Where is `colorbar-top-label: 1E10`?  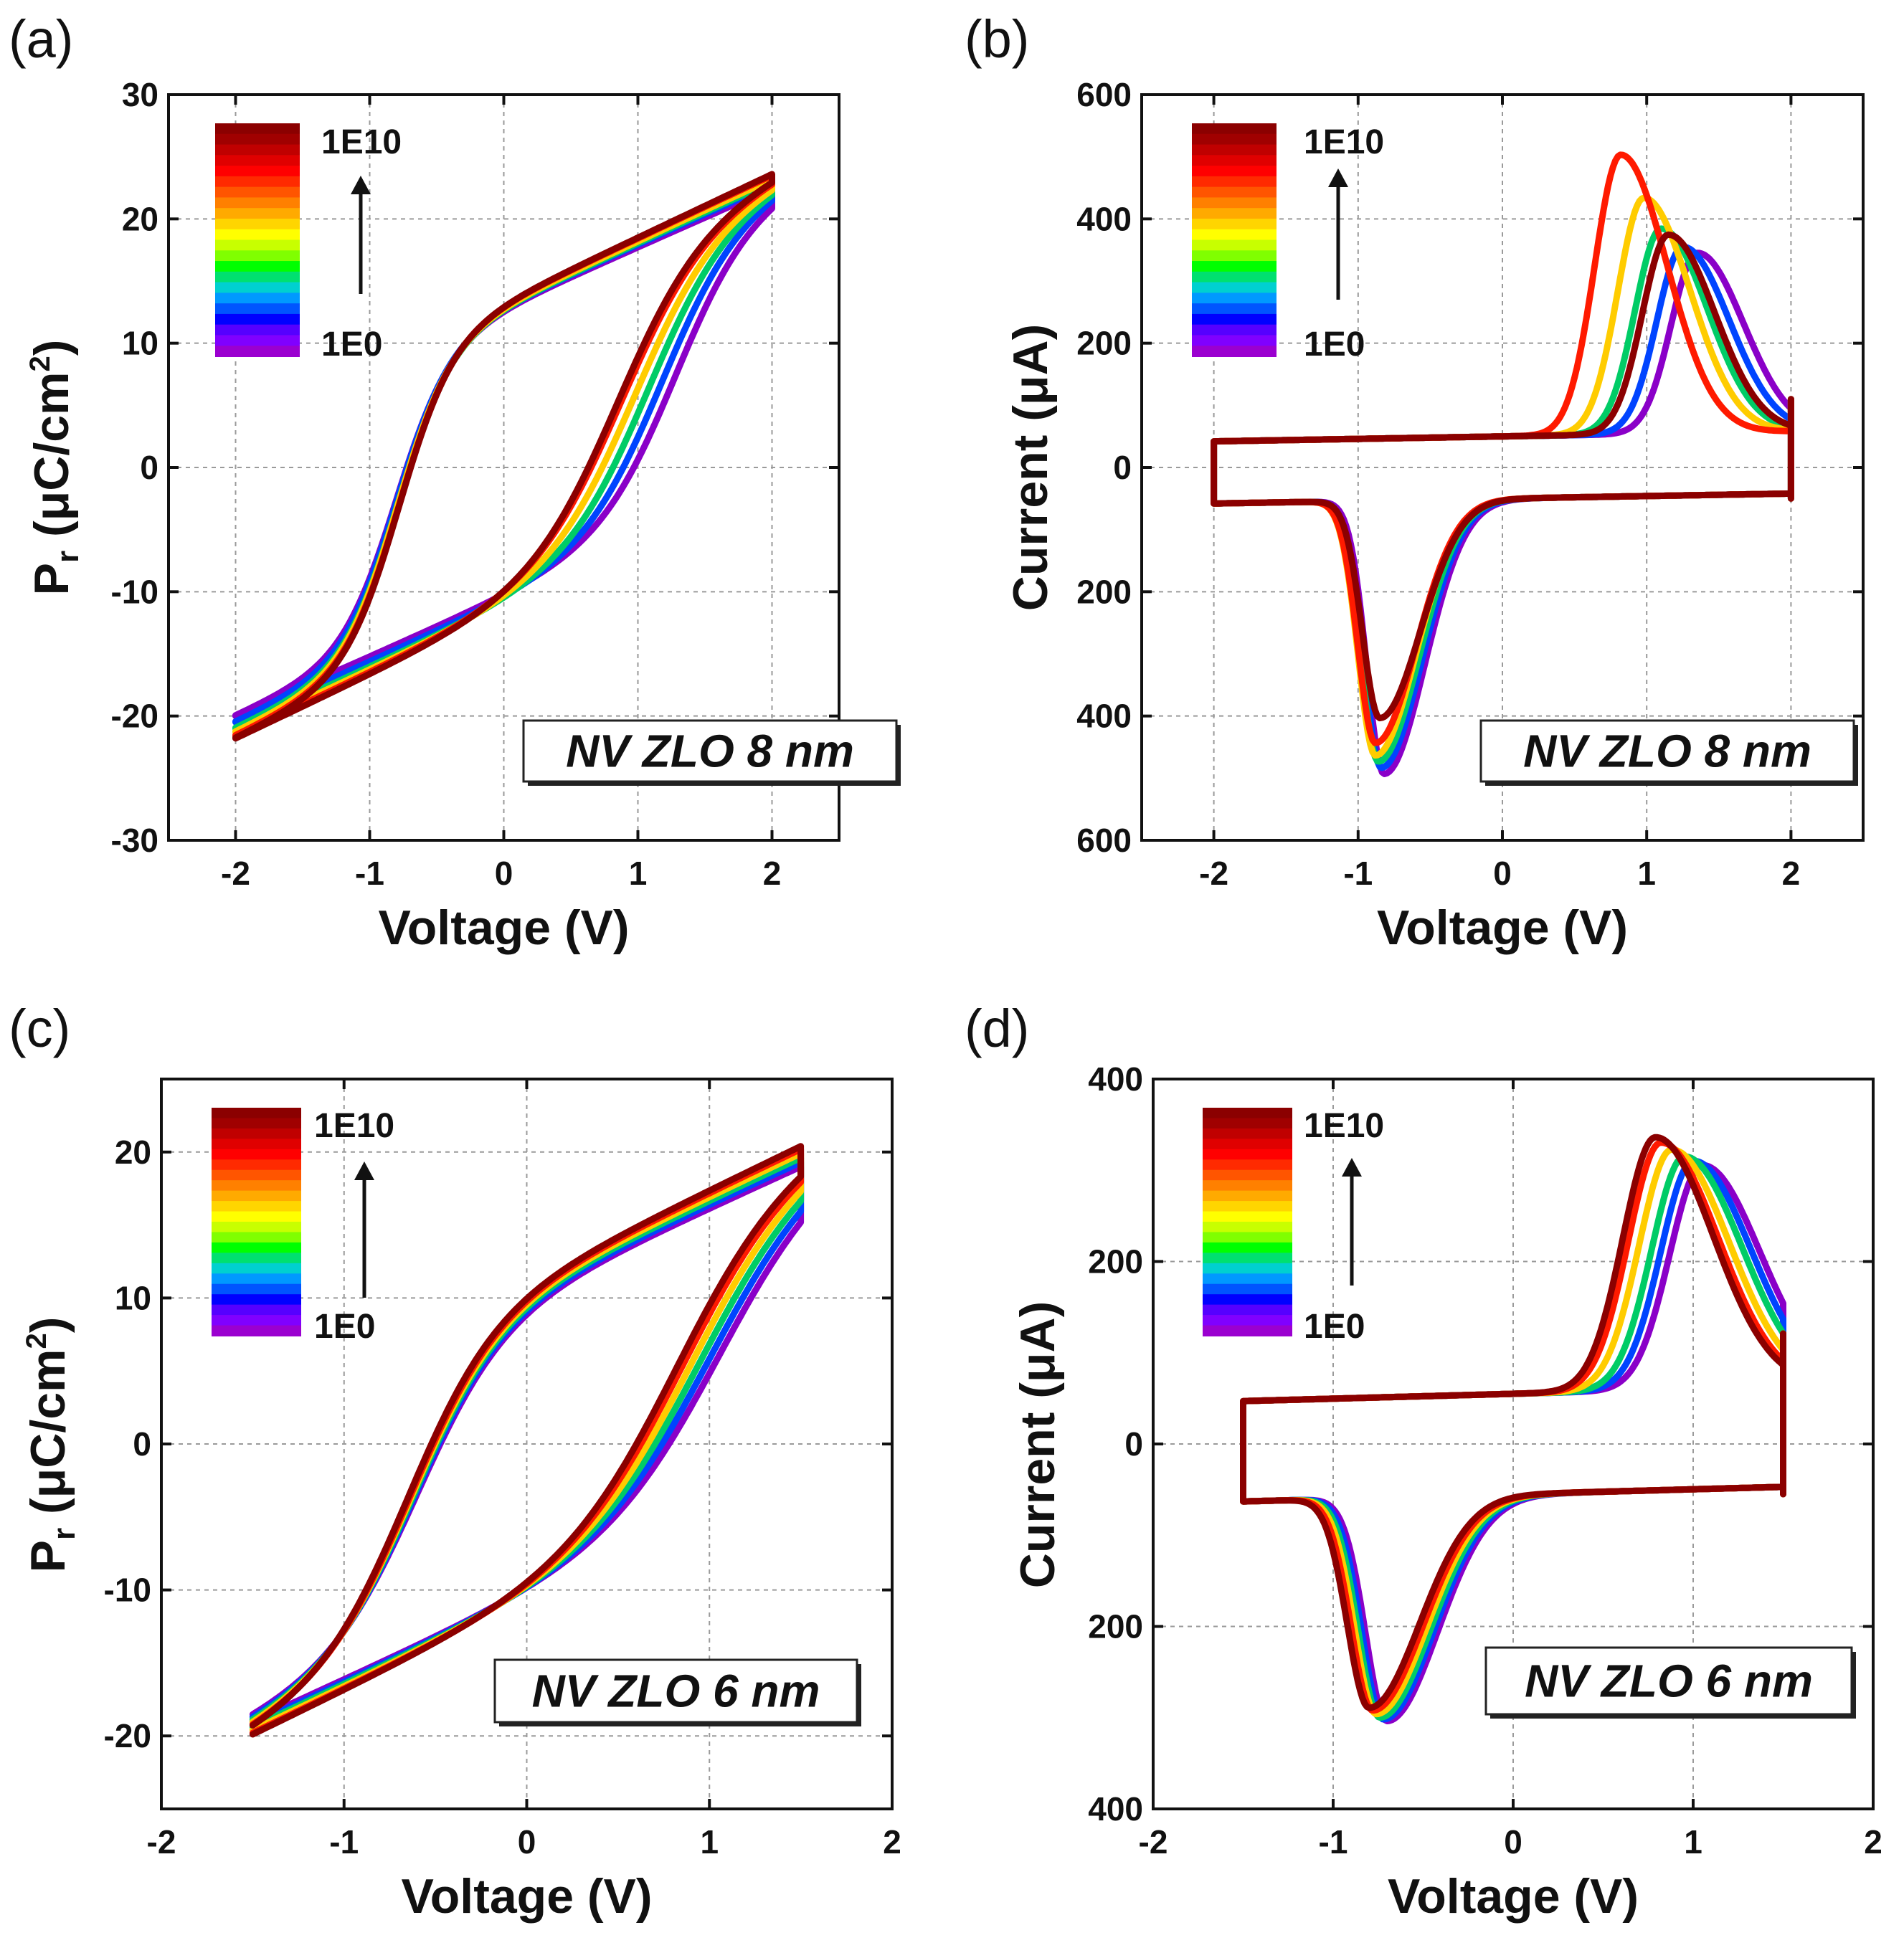
colorbar-top-label: 1E10 is located at coordinates (354, 1126).